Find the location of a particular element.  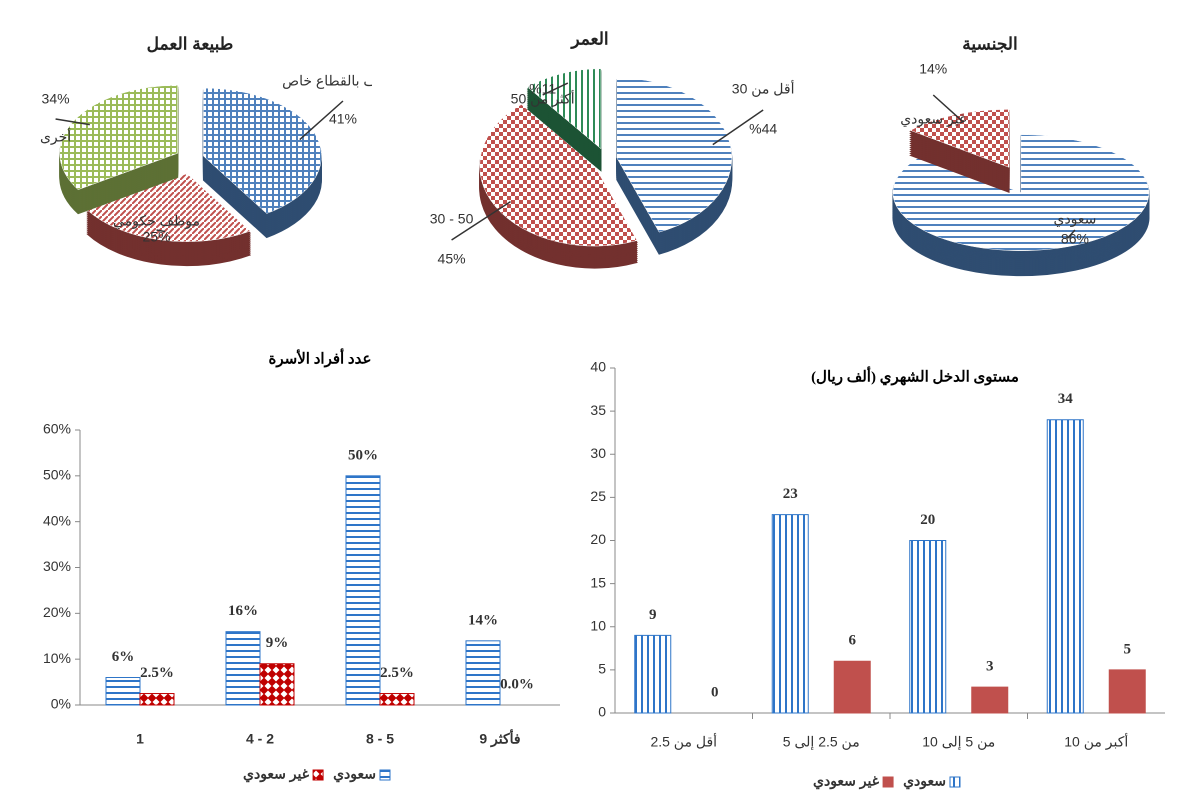

y-tick-label: 10 is located at coordinates (598, 625).